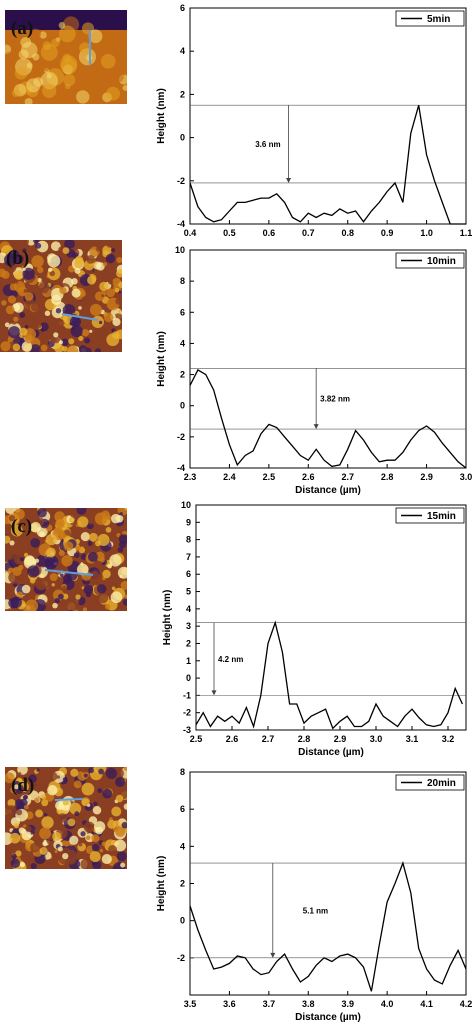 This screenshot has height=1027, width=474. What do you see at coordinates (229, 233) in the screenshot?
I see `x-tick-label: 0.5` at bounding box center [229, 233].